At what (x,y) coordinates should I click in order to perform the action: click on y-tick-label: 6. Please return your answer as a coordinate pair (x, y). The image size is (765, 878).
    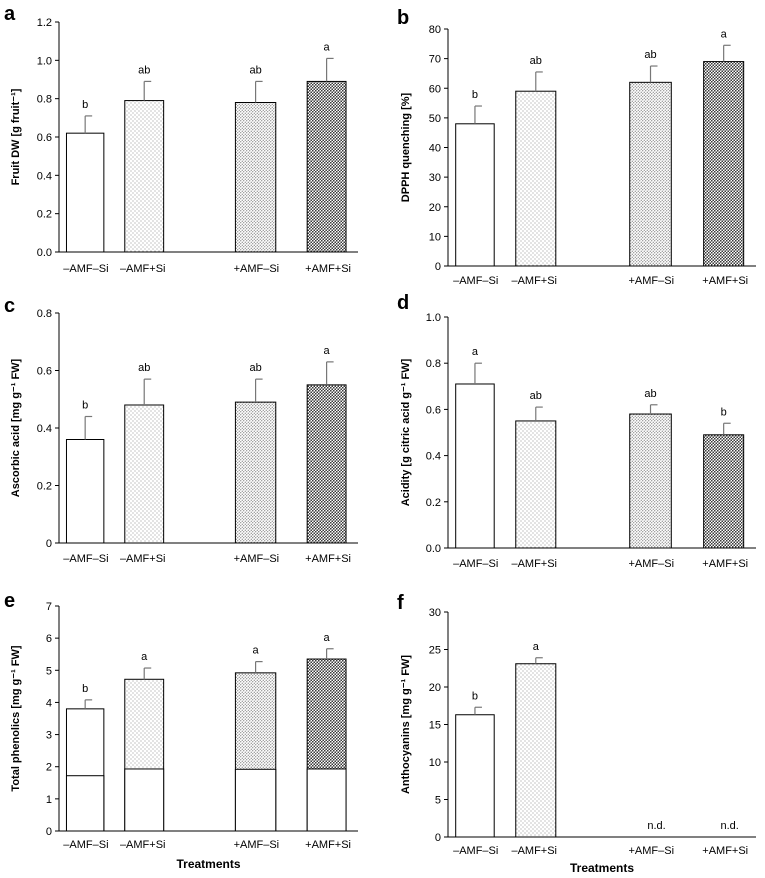
    Looking at the image, I should click on (49, 639).